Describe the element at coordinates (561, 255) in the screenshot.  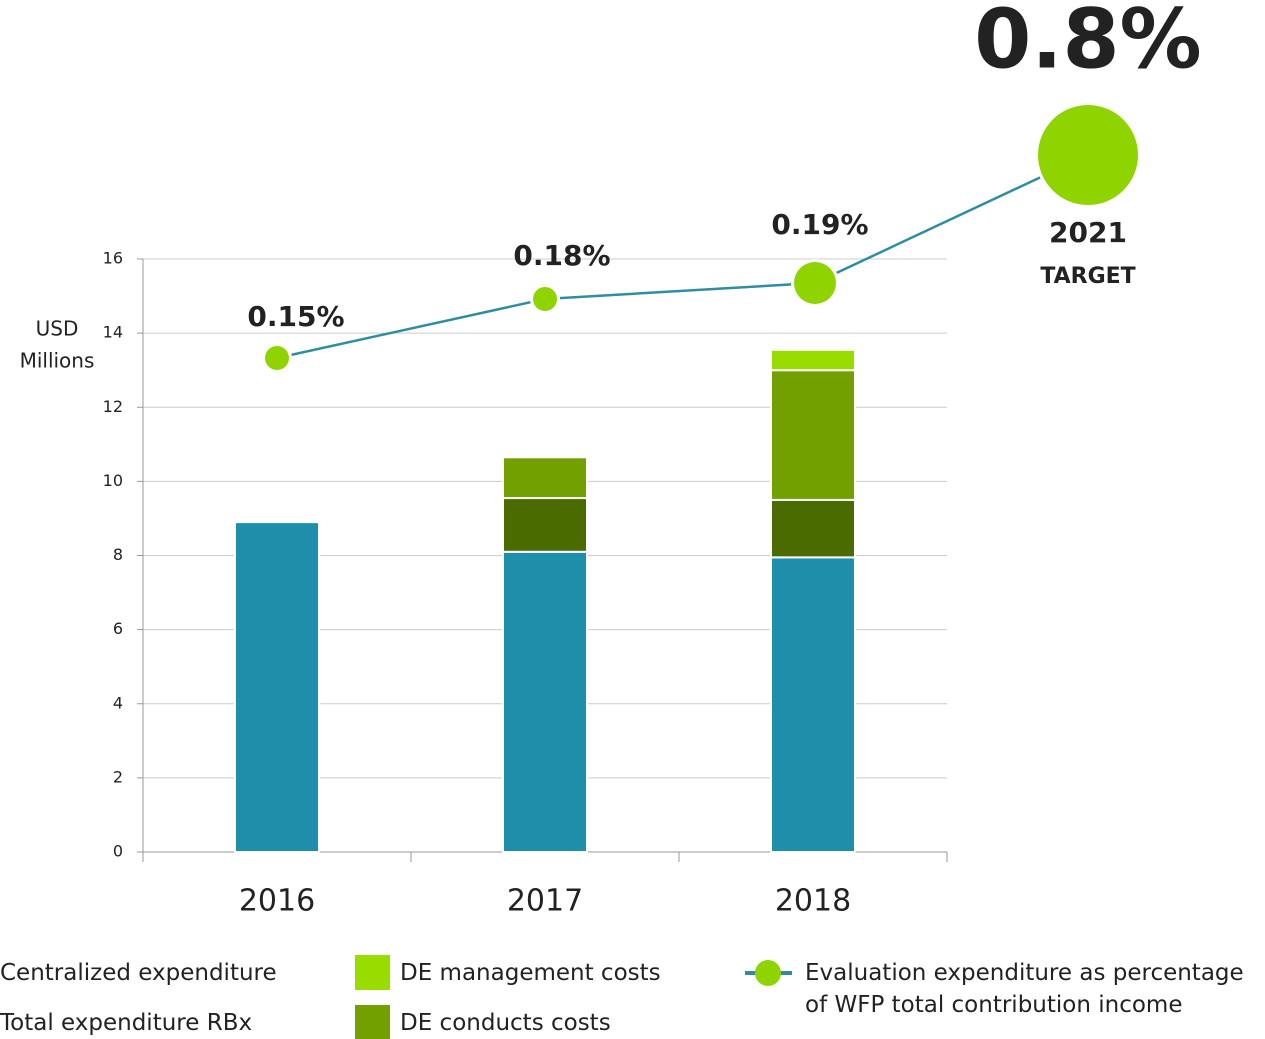
I see `data-label: 0.18%` at that location.